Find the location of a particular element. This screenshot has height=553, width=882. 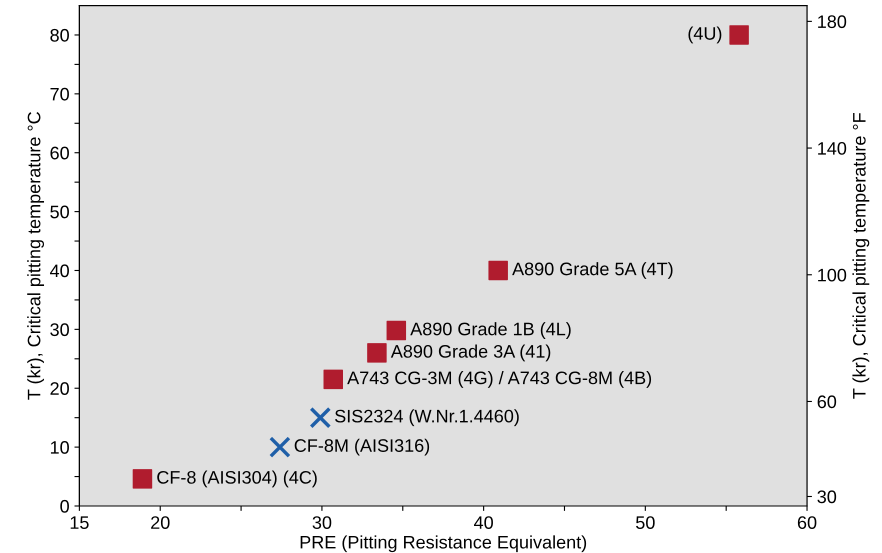

annotation: CF-8 (AISI304) (4C) is located at coordinates (237, 479).